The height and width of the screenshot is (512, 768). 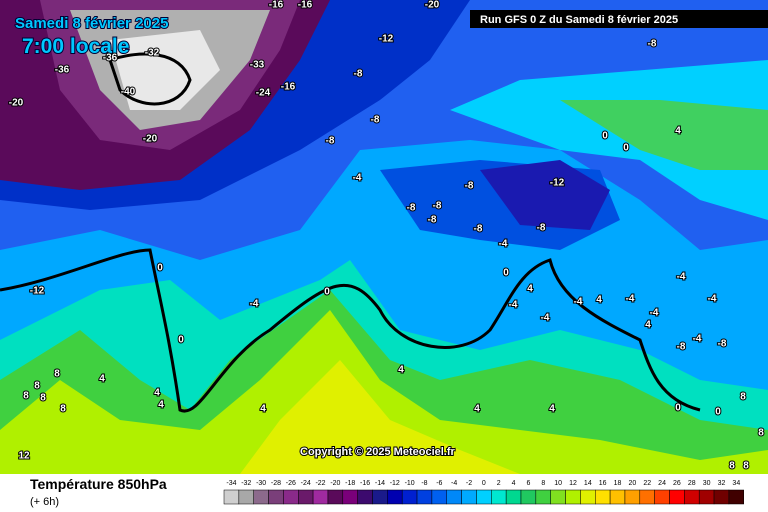 What do you see at coordinates (662, 483) in the screenshot?
I see `colorbar-label: 24` at bounding box center [662, 483].